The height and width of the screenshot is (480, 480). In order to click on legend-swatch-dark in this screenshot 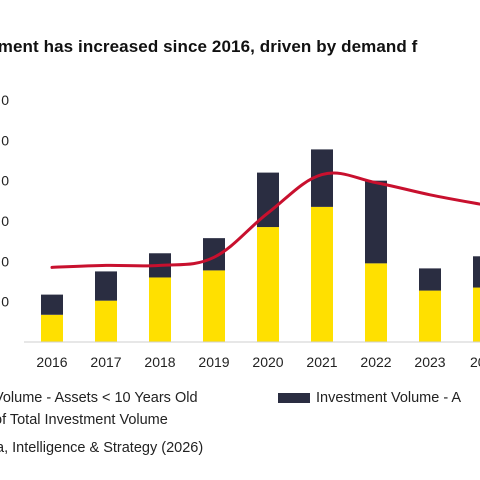, I will do `click(294, 398)`.